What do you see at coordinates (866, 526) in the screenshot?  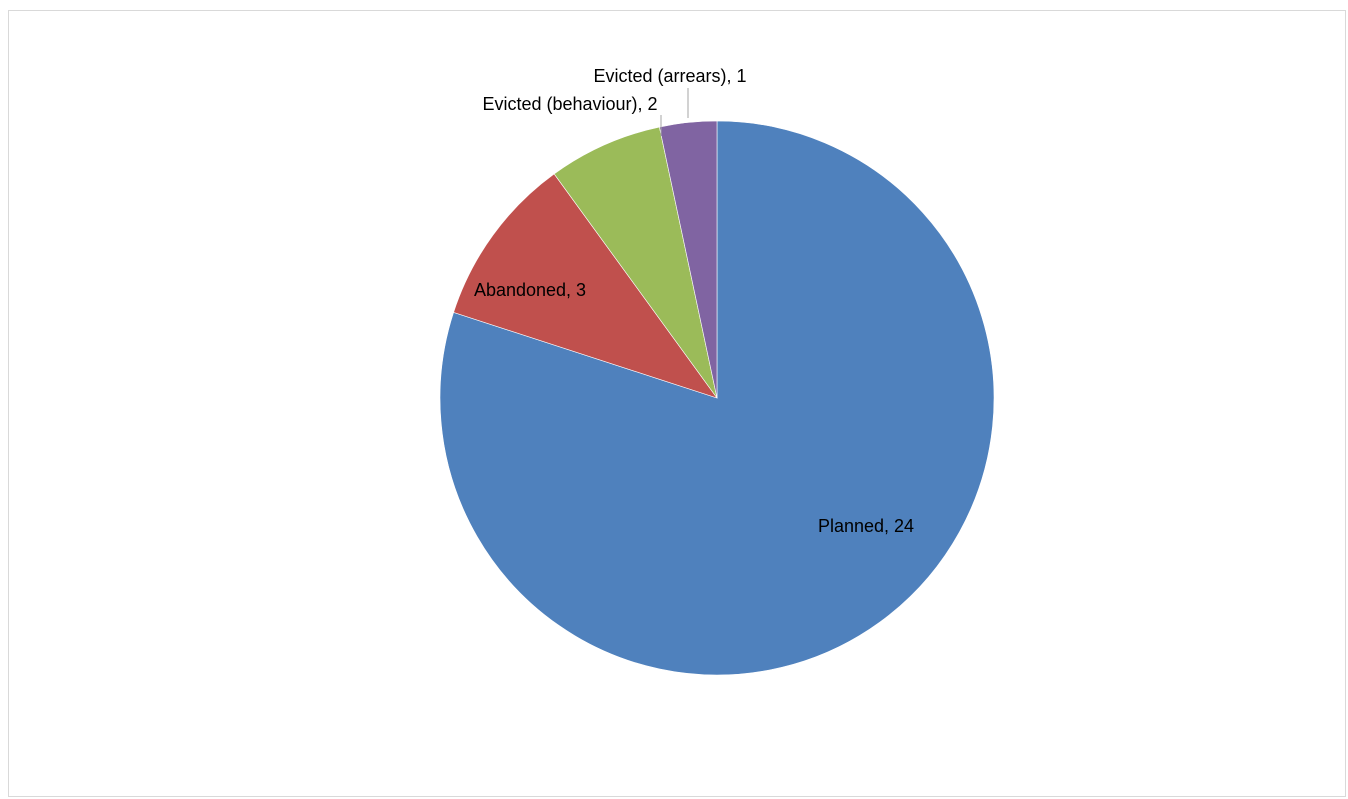 I see `data-label: Planned, 24` at bounding box center [866, 526].